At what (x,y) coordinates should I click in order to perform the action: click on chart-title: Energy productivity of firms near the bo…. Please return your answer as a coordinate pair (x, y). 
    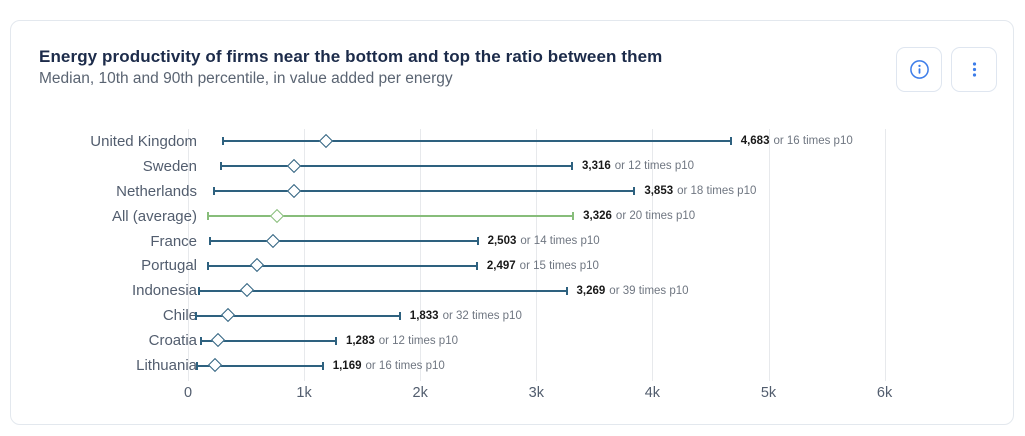
    Looking at the image, I should click on (351, 56).